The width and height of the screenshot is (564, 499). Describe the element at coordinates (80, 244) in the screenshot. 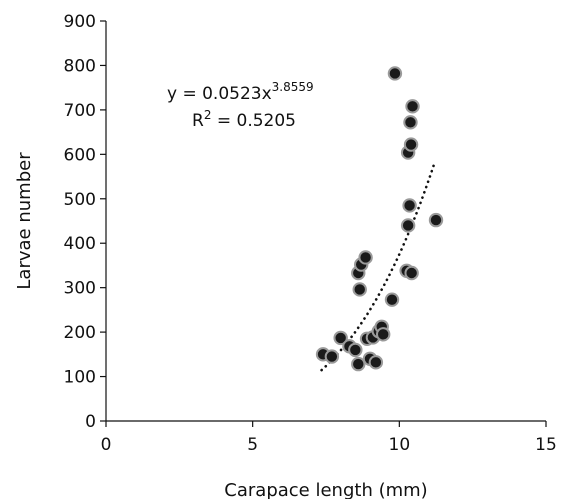

I see `y-tick-label: 400` at that location.